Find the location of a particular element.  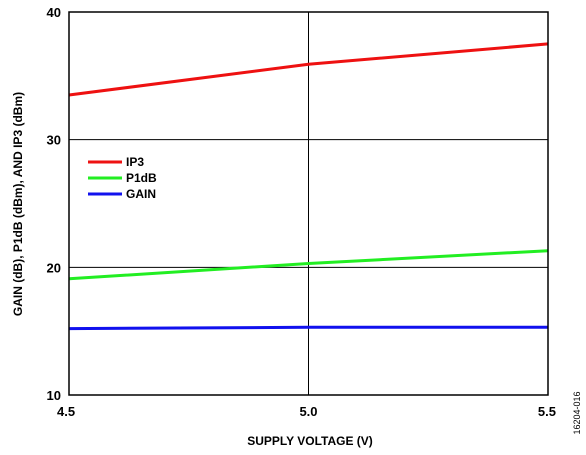

series-line-gain is located at coordinates (308, 328).